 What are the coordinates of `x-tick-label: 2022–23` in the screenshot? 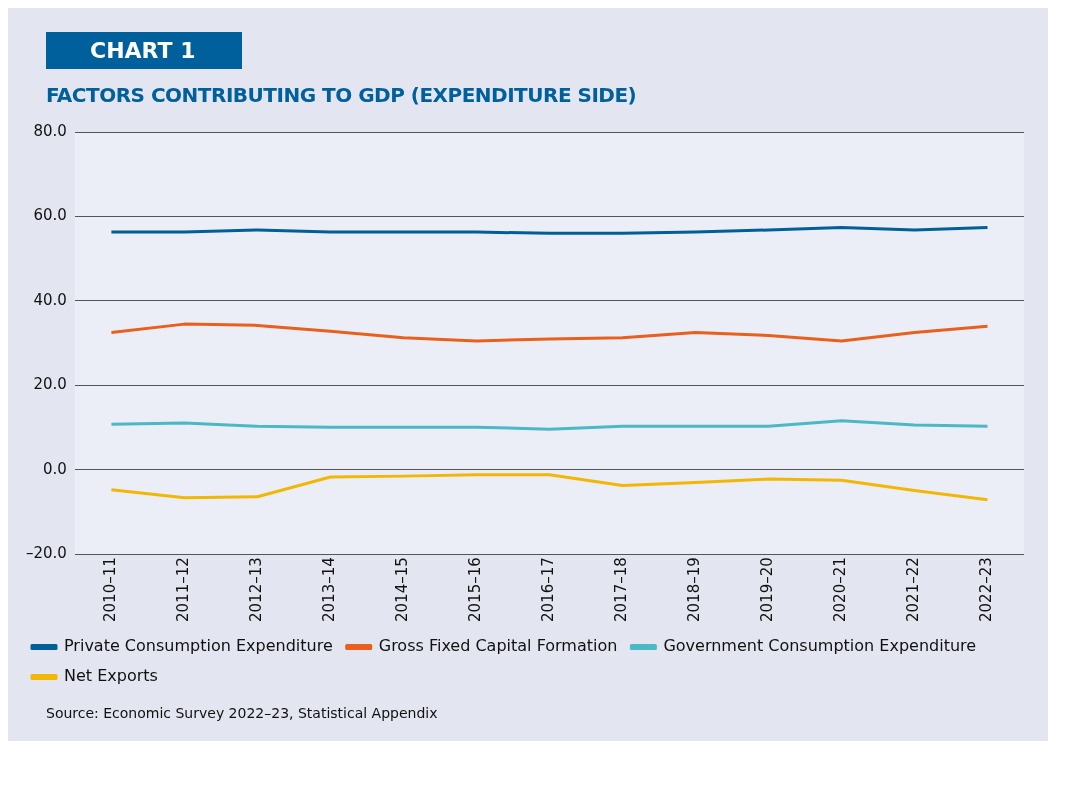 It's located at (986, 589).